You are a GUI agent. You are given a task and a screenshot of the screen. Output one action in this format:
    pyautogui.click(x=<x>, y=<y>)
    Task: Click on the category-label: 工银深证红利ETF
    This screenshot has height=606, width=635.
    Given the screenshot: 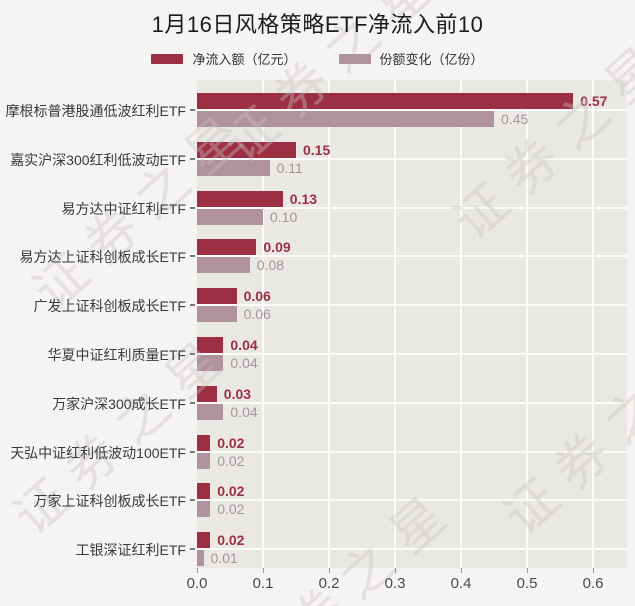 What is the action you would take?
    pyautogui.click(x=130, y=550)
    